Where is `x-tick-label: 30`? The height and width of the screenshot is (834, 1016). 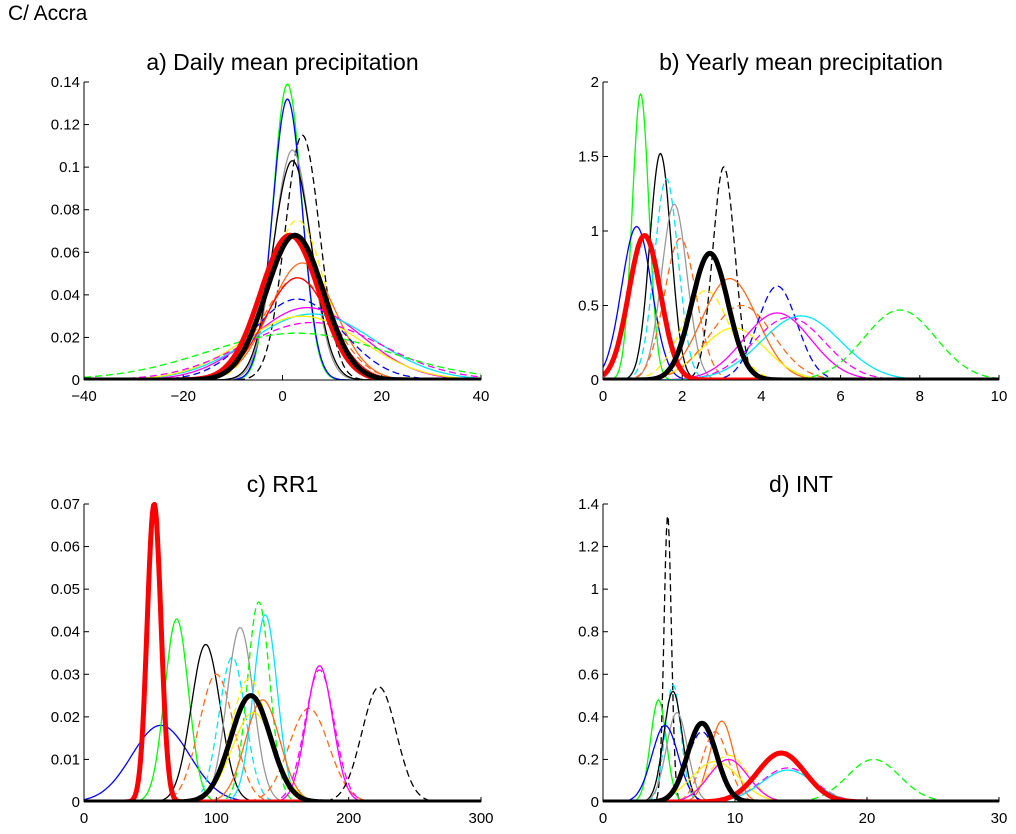
x-tick-label: 30 is located at coordinates (999, 818).